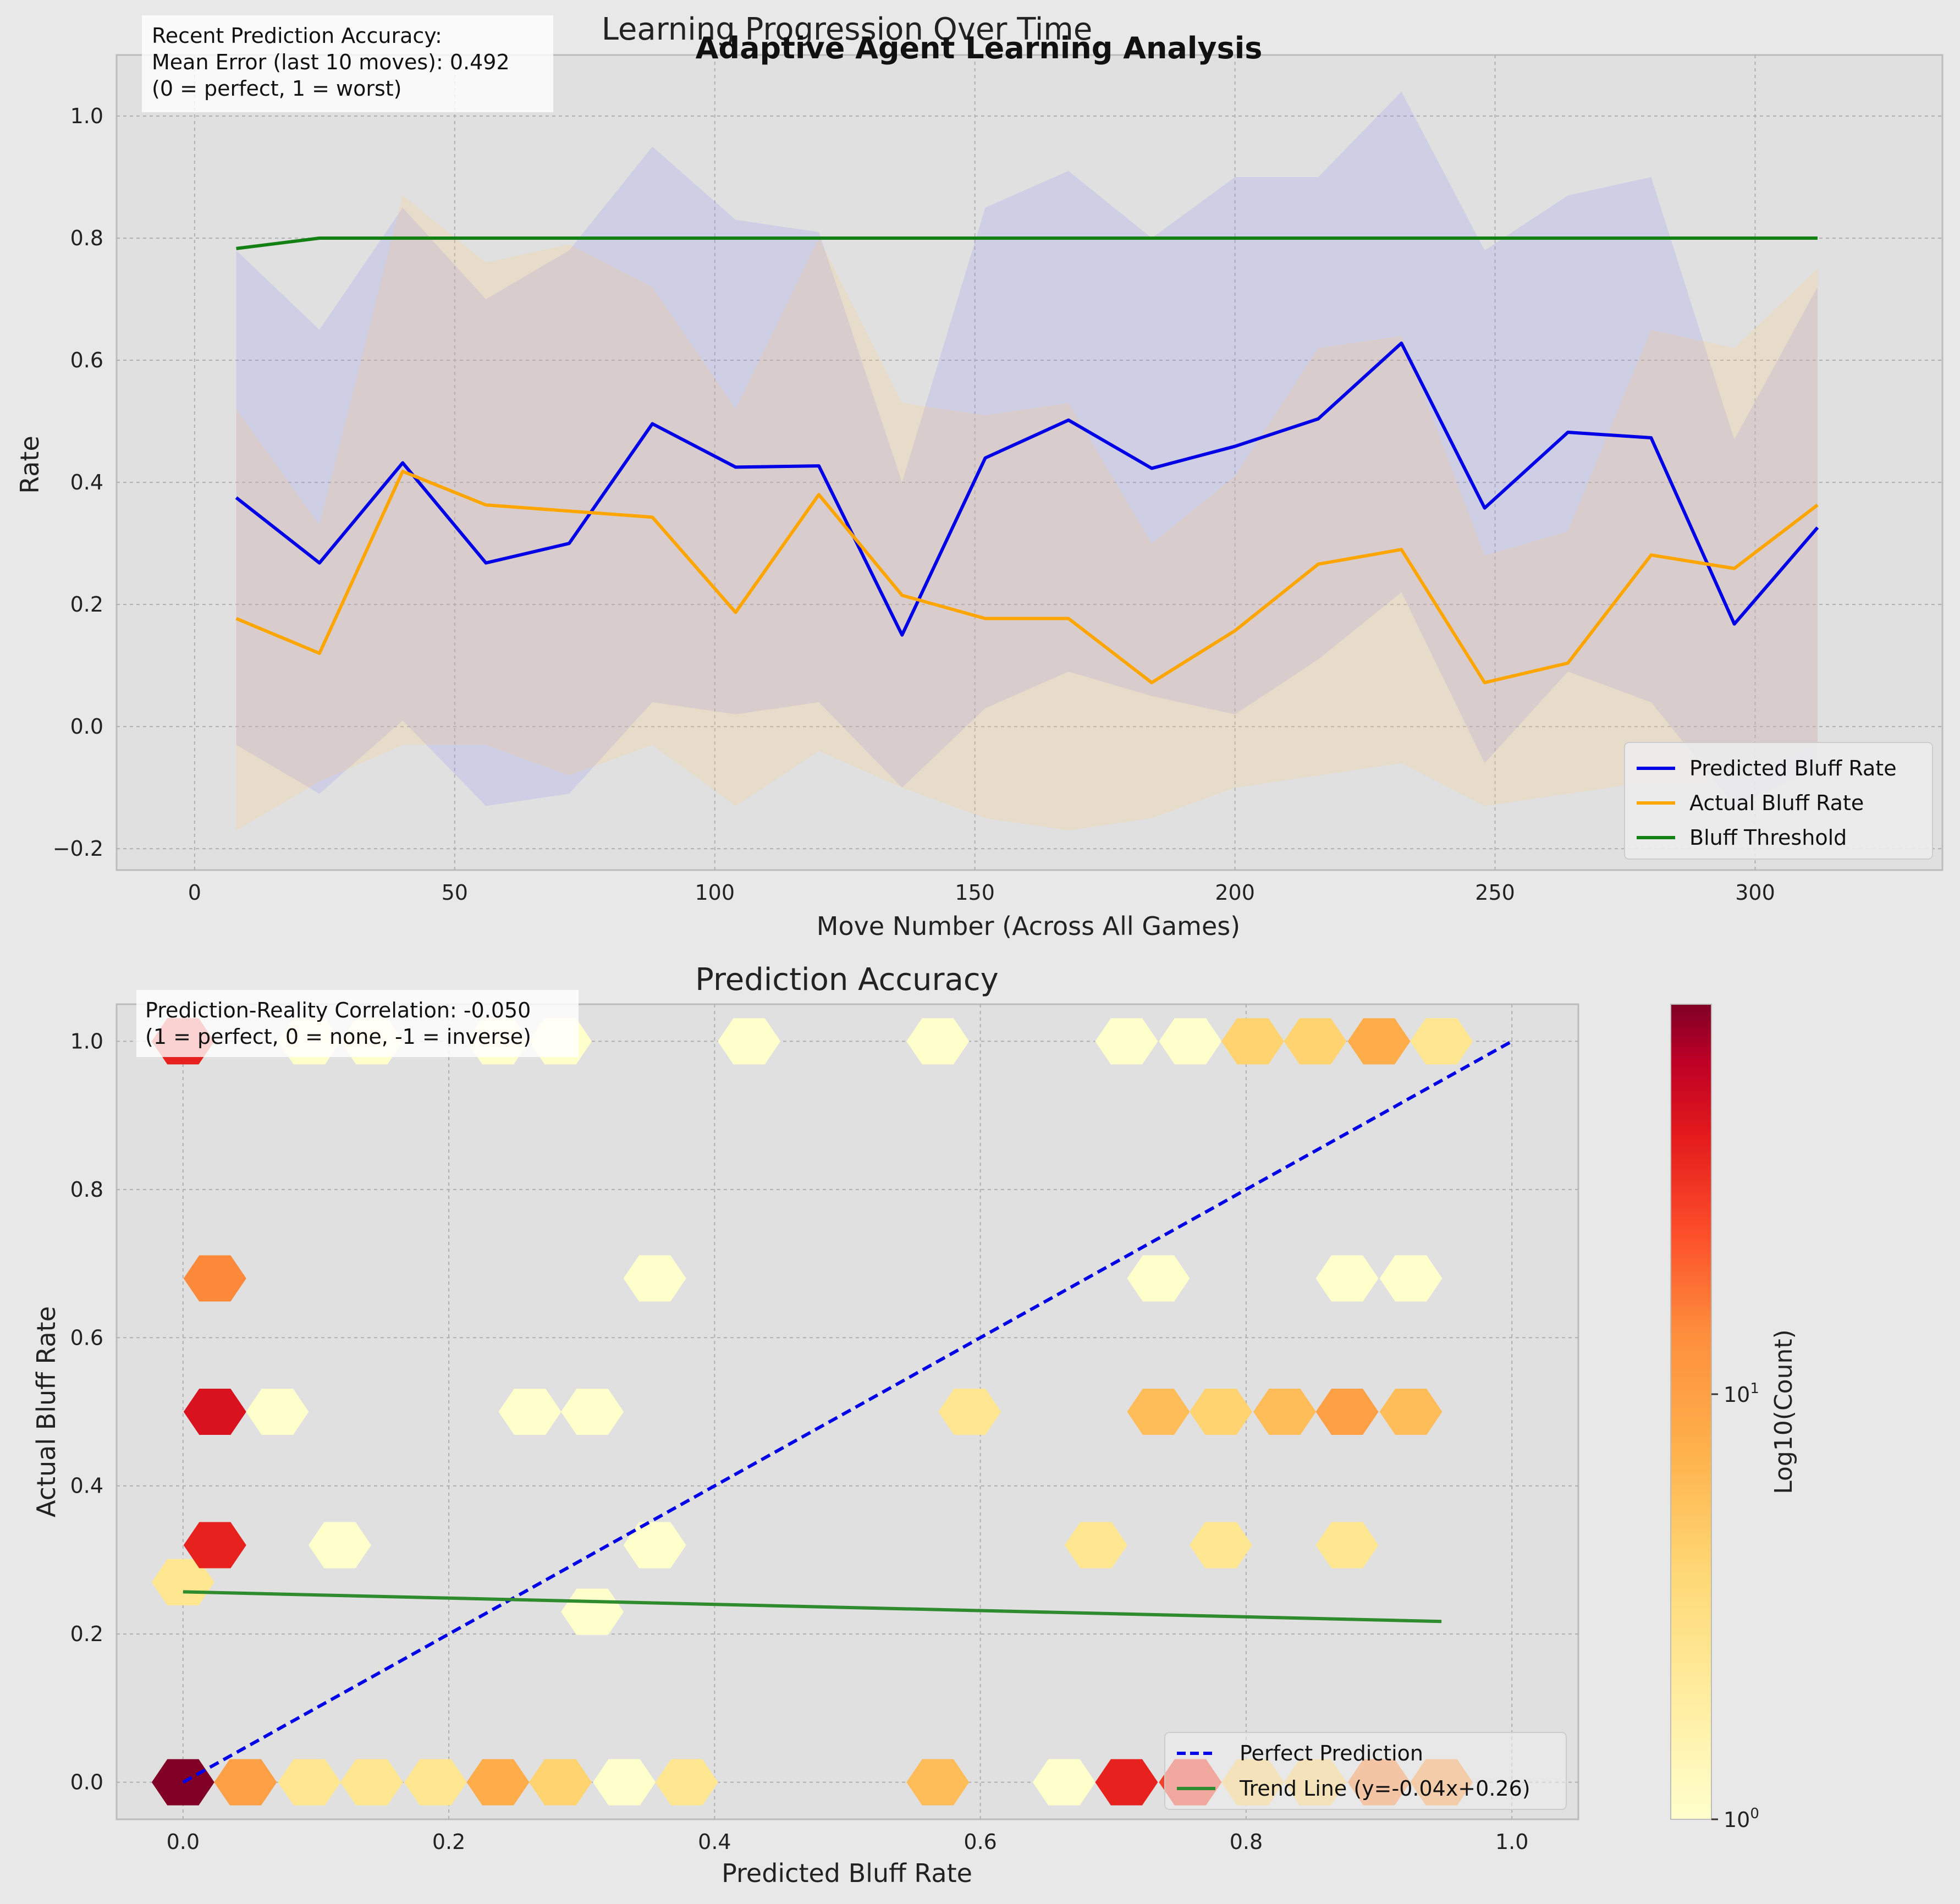 The image size is (1960, 1904). Describe the element at coordinates (1512, 1842) in the screenshot. I see `bottom-x-tick-label: 1.0` at that location.